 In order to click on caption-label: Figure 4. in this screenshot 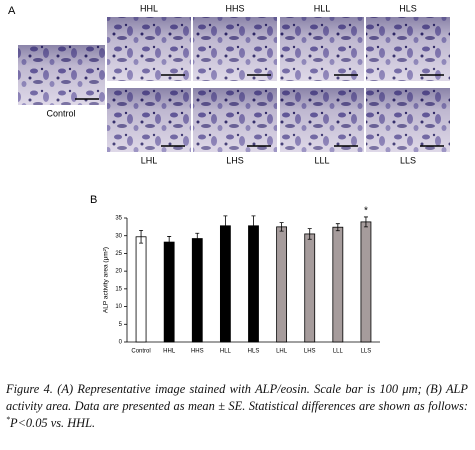, I will do `click(29, 389)`.